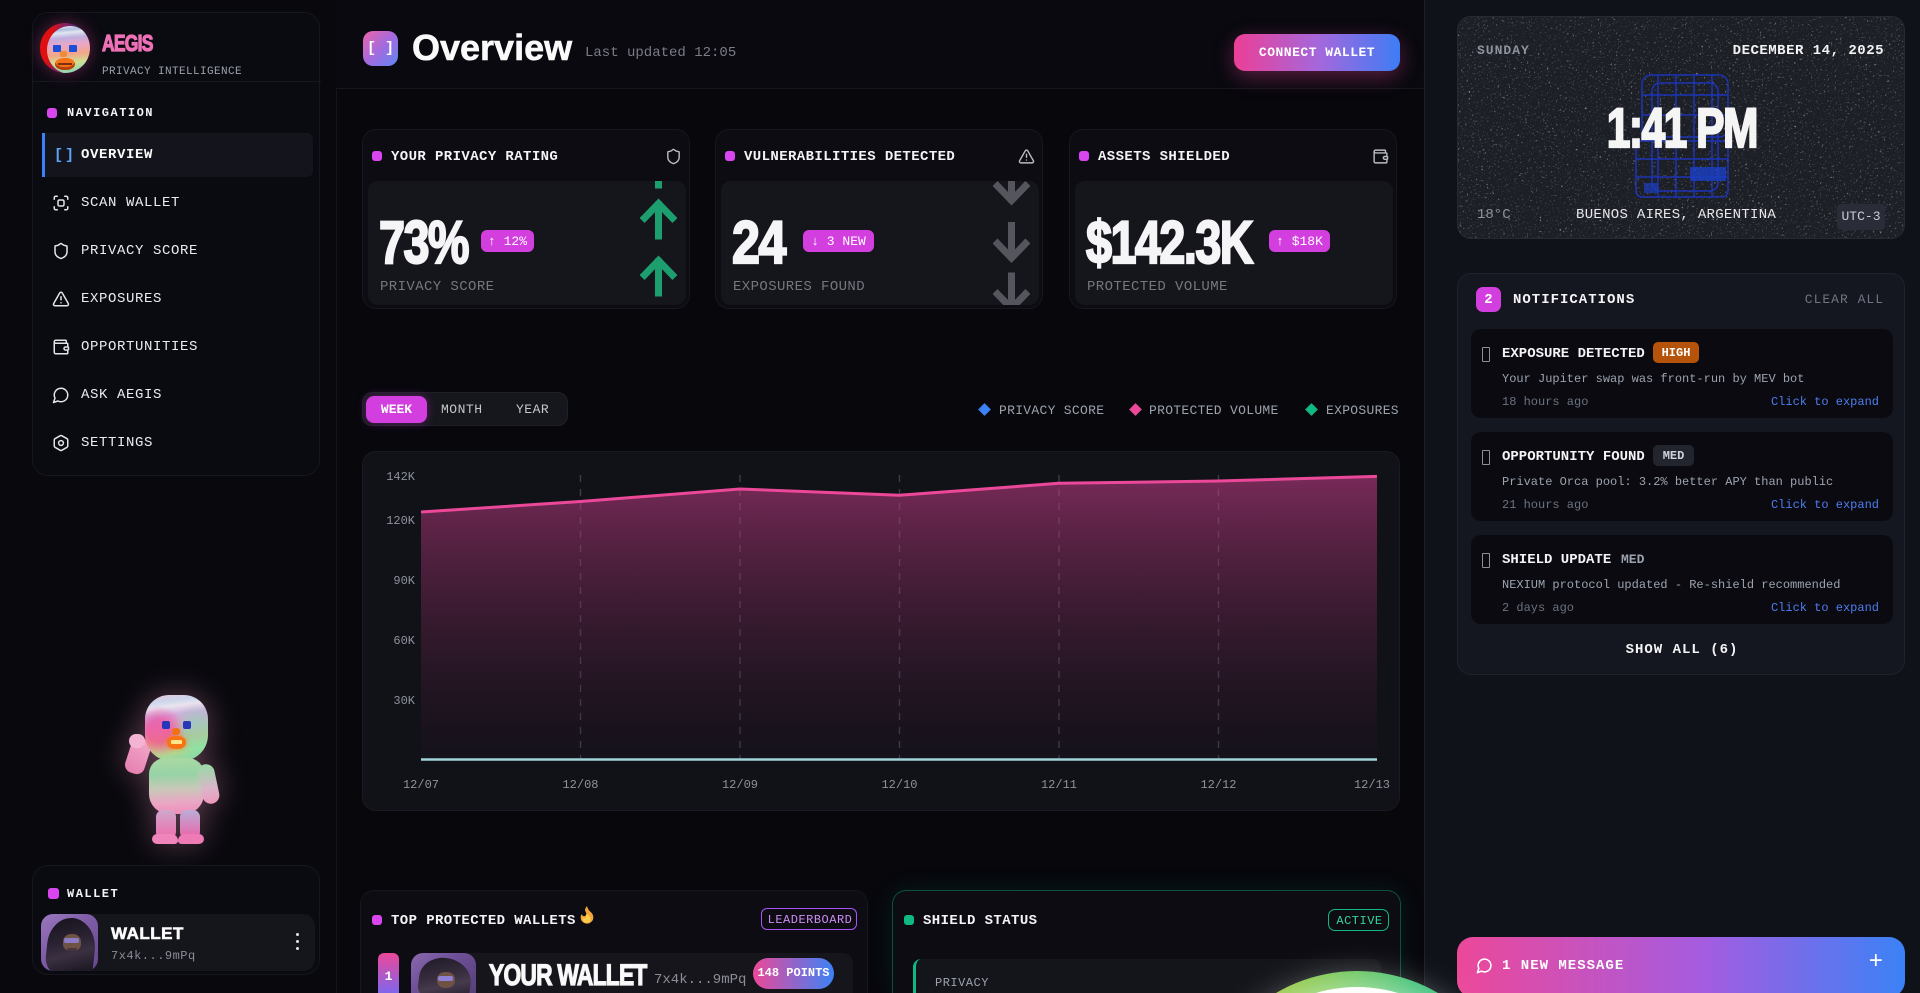  What do you see at coordinates (740, 785) in the screenshot?
I see `svg-text: 12/09` at bounding box center [740, 785].